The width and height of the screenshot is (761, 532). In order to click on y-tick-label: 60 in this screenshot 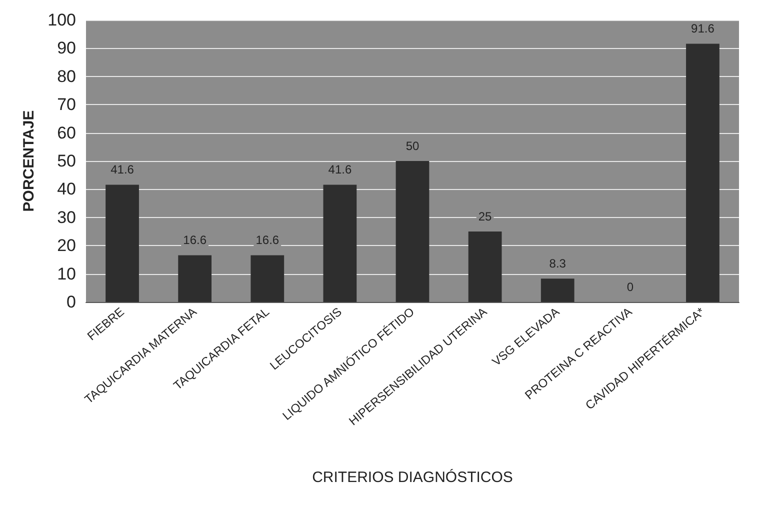, I will do `click(66, 132)`.